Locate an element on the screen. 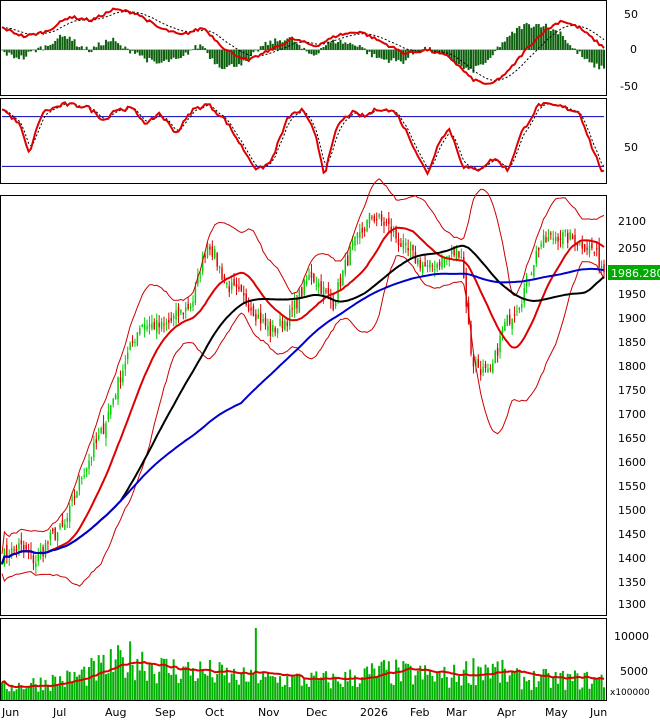  price-tick-label: 1600 is located at coordinates (632, 462).